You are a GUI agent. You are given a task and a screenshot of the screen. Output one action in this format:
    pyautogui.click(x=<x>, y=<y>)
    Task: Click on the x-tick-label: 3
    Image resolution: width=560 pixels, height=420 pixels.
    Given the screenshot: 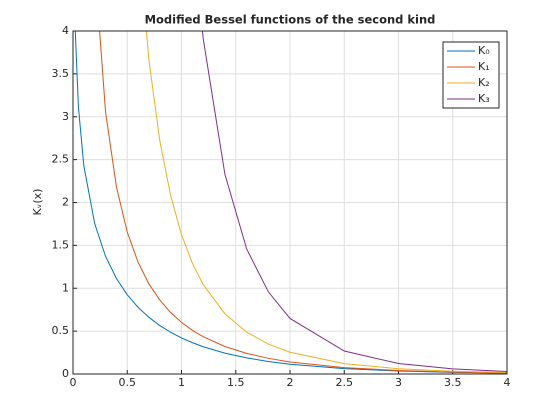 What is the action you would take?
    pyautogui.click(x=398, y=382)
    